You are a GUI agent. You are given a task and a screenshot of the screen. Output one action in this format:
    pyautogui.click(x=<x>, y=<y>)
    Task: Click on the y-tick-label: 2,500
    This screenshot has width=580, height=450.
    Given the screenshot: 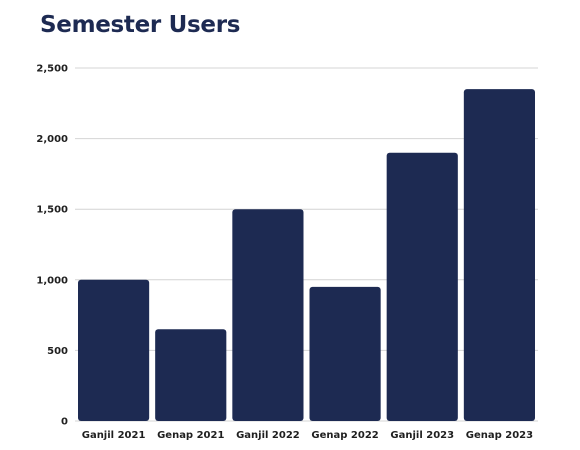 What is the action you would take?
    pyautogui.click(x=52, y=69)
    